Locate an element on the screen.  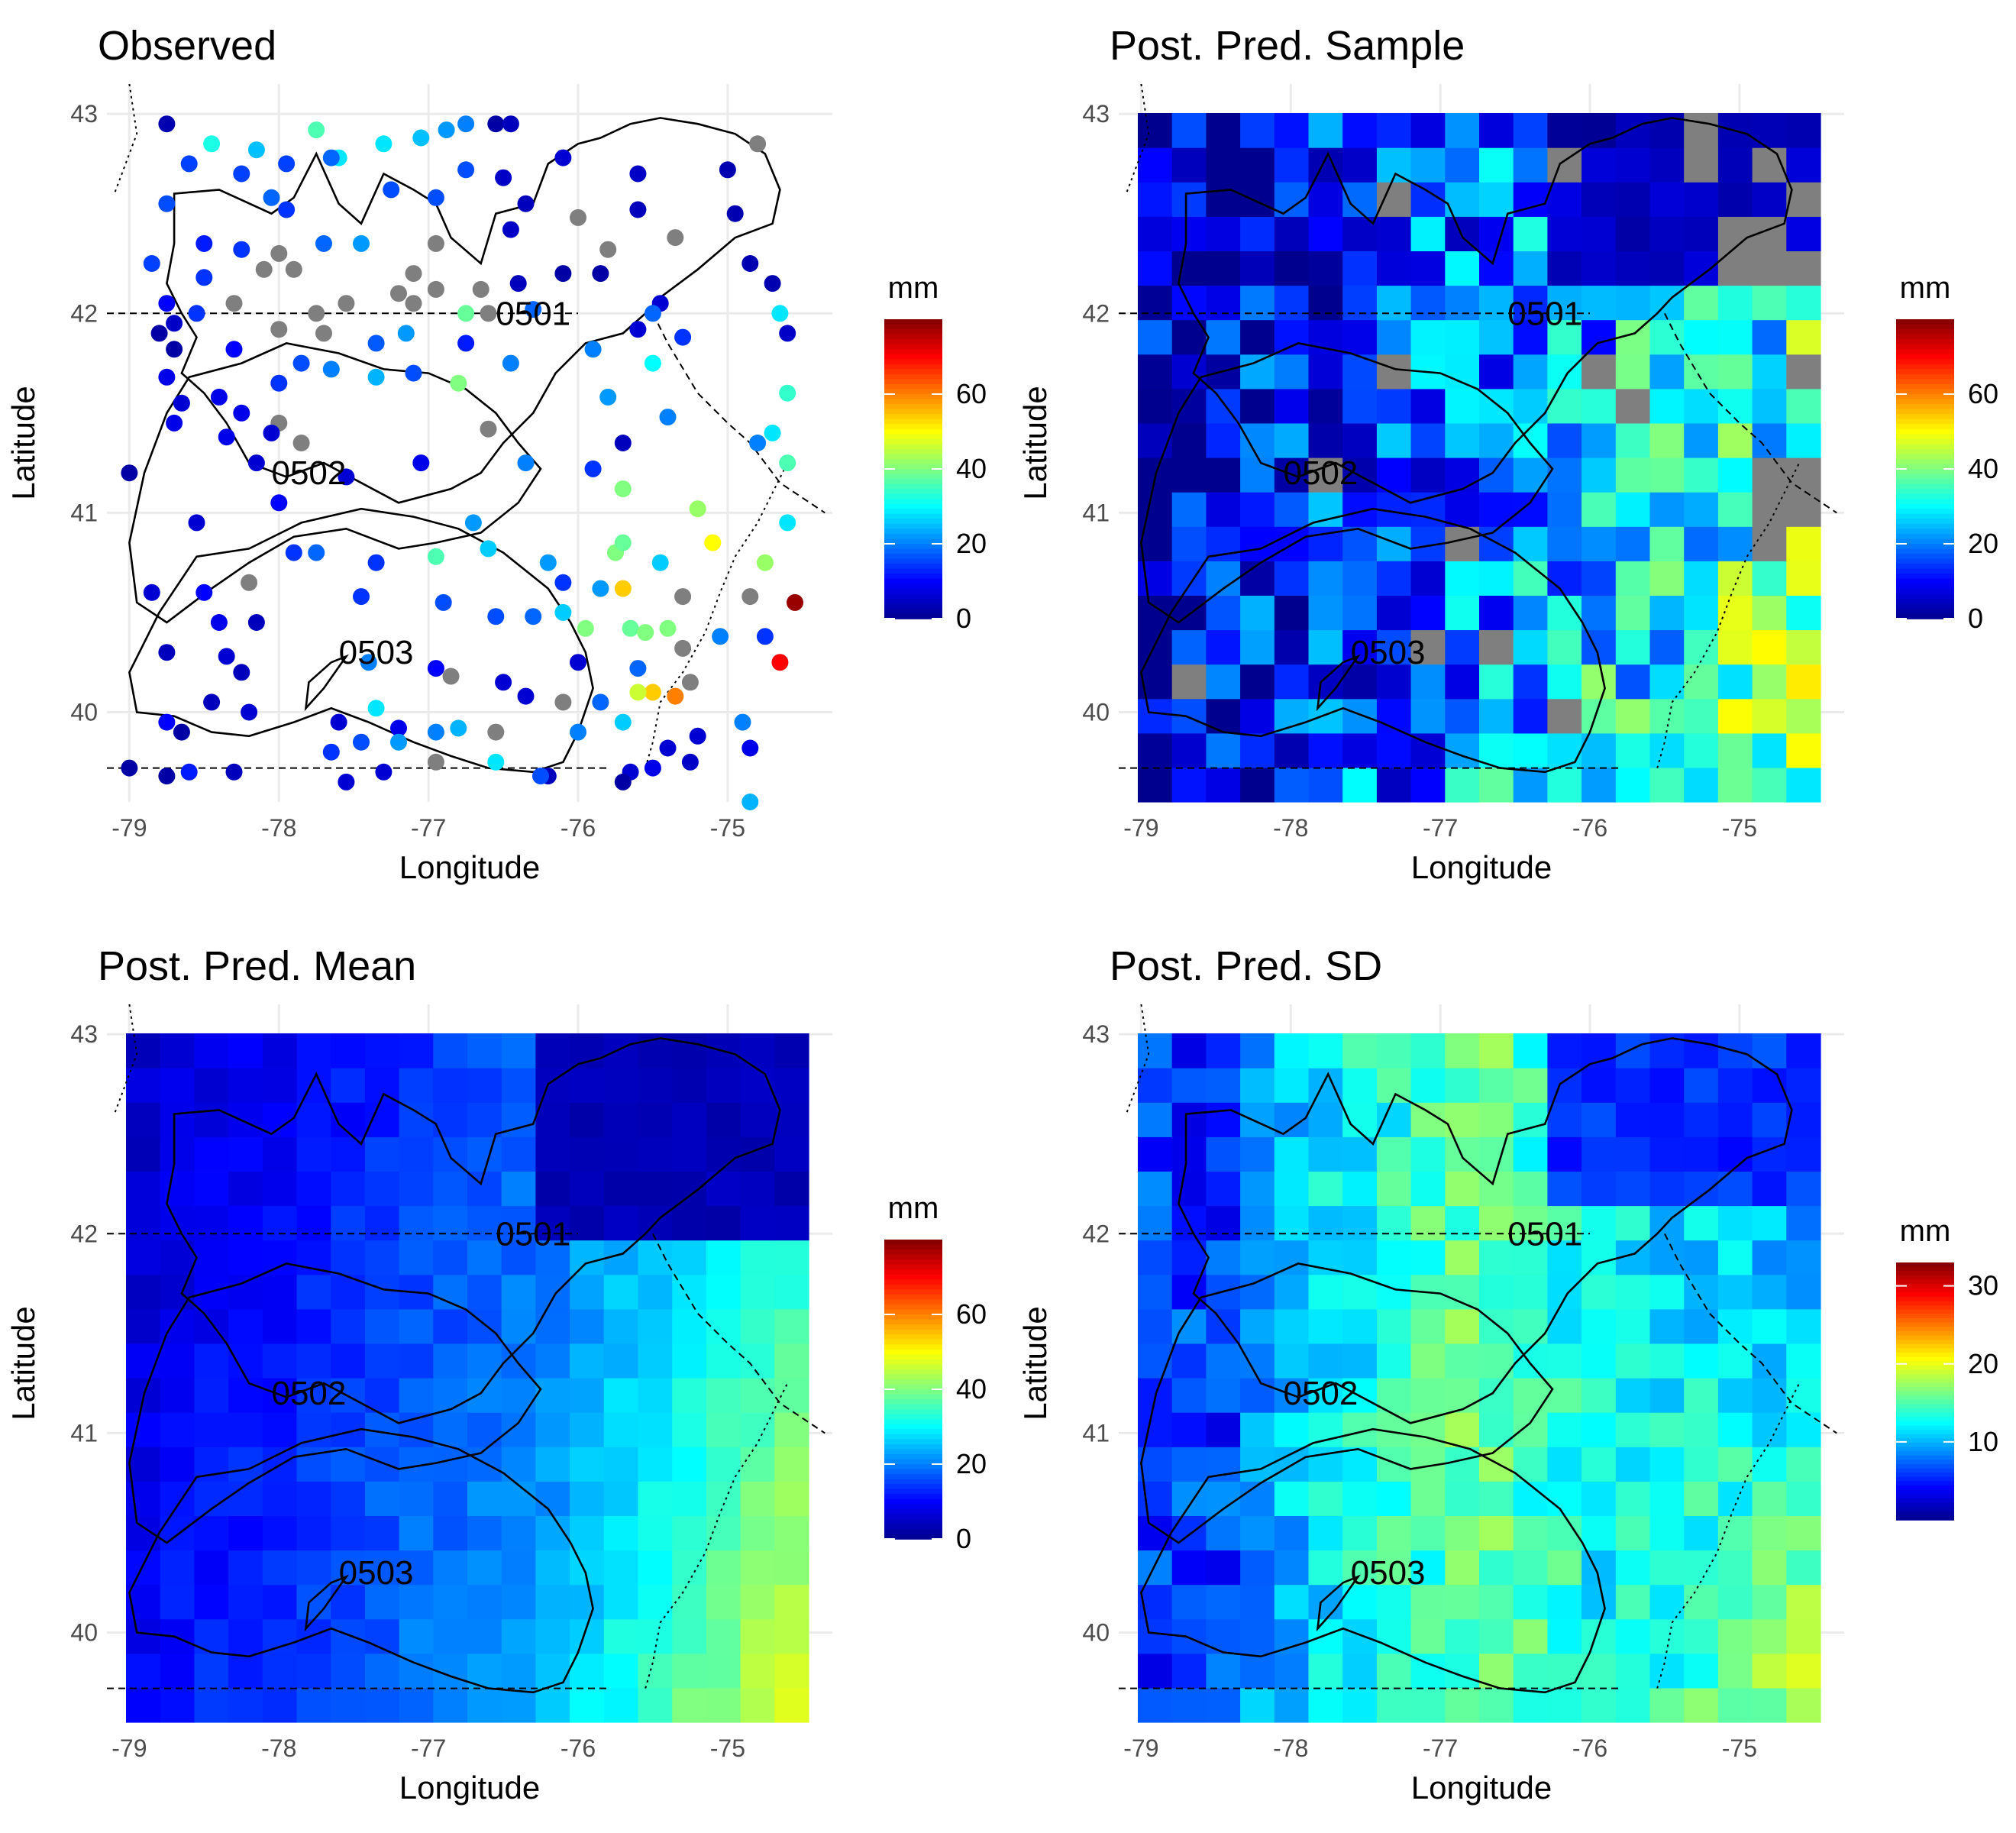
colorbar-tick-label: 60 is located at coordinates (971, 1314).